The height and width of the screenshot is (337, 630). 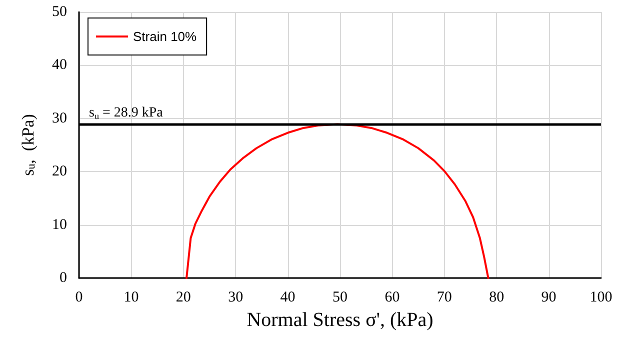 What do you see at coordinates (340, 298) in the screenshot?
I see `x-tick-label: 50` at bounding box center [340, 298].